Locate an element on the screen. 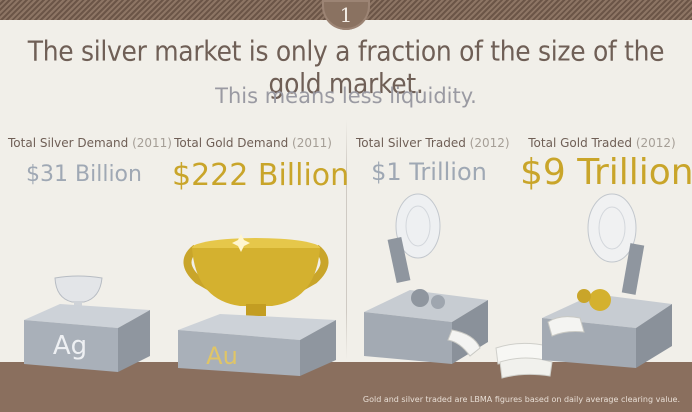  gold-pedestal-symbol: Au is located at coordinates (222, 356).